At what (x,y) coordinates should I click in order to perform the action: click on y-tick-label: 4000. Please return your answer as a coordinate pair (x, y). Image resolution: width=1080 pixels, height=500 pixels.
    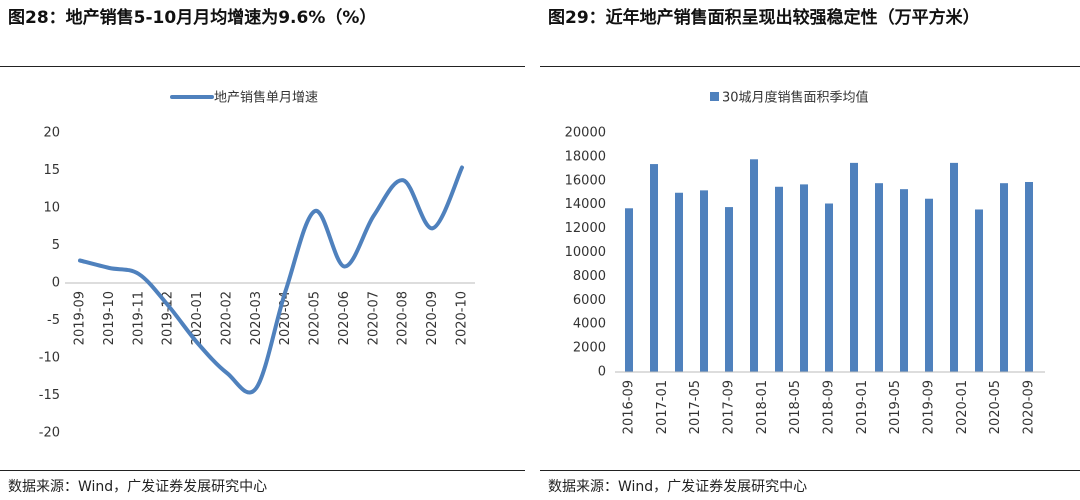
    Looking at the image, I should click on (589, 324).